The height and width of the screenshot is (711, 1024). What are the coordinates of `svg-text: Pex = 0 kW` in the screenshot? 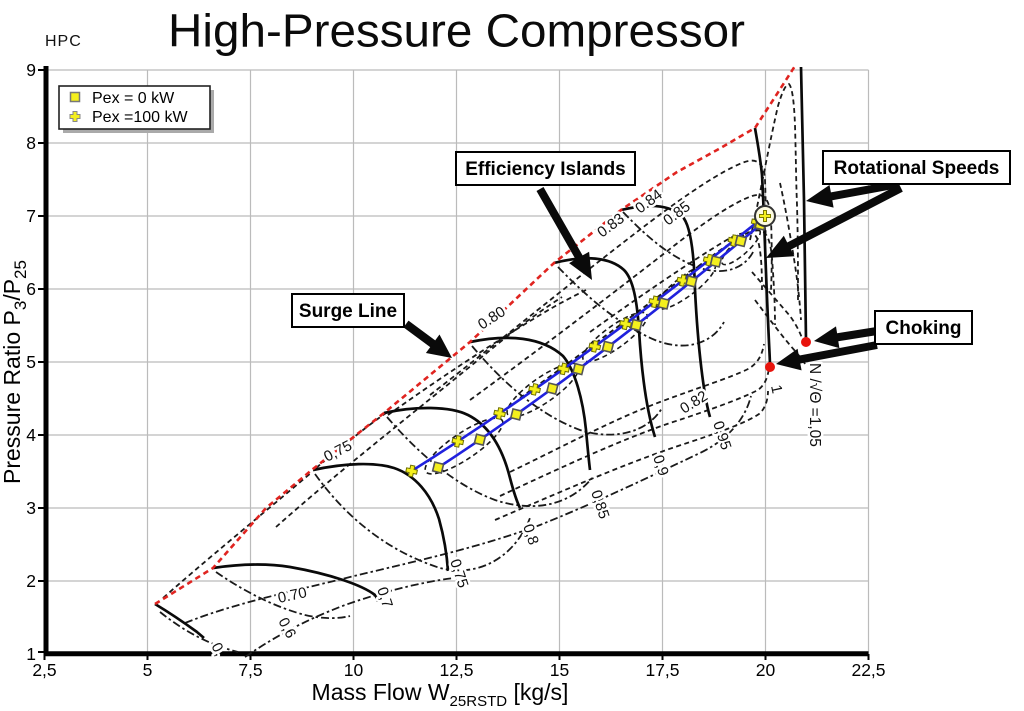 It's located at (133, 98).